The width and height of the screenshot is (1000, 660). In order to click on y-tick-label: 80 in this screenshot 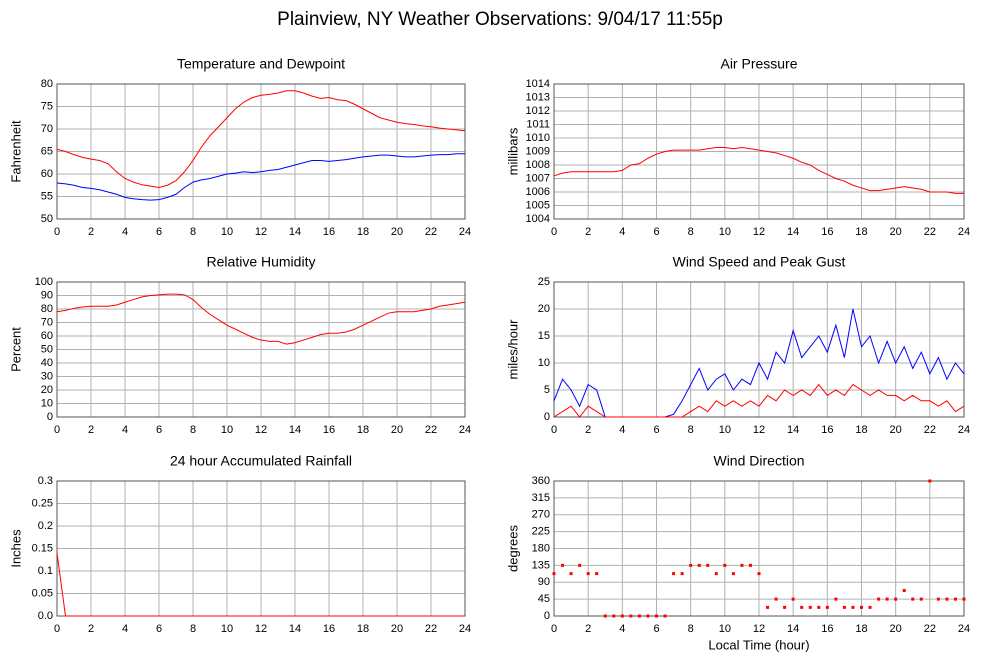, I will do `click(47, 84)`.